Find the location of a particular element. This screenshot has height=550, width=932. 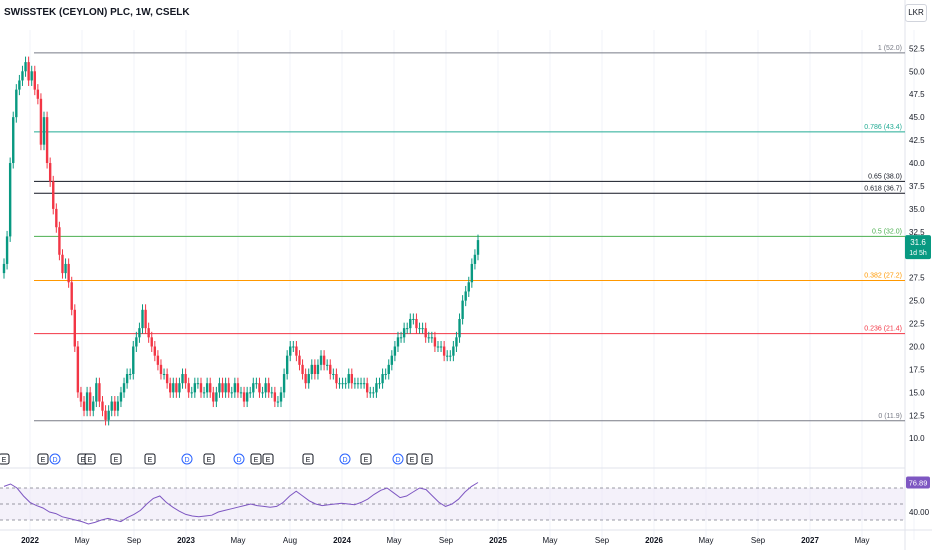

current-price-label: 31.6 is located at coordinates (918, 242).